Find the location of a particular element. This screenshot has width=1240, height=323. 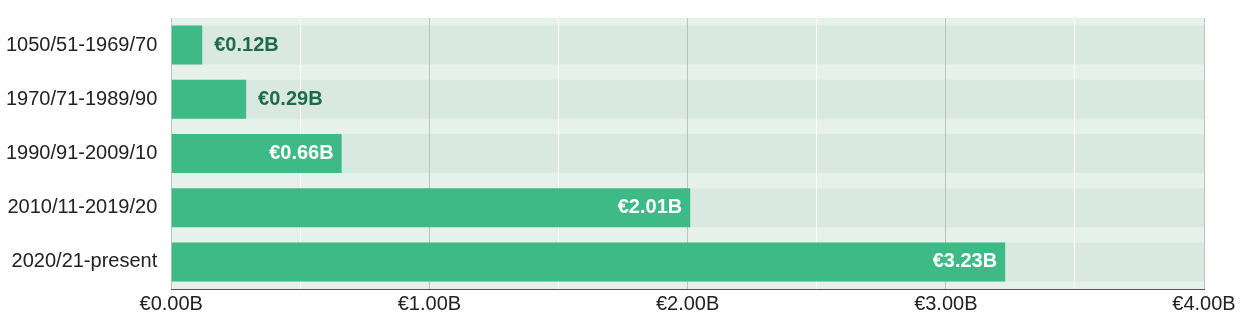

x-tick-label: €2.00B is located at coordinates (687, 302).